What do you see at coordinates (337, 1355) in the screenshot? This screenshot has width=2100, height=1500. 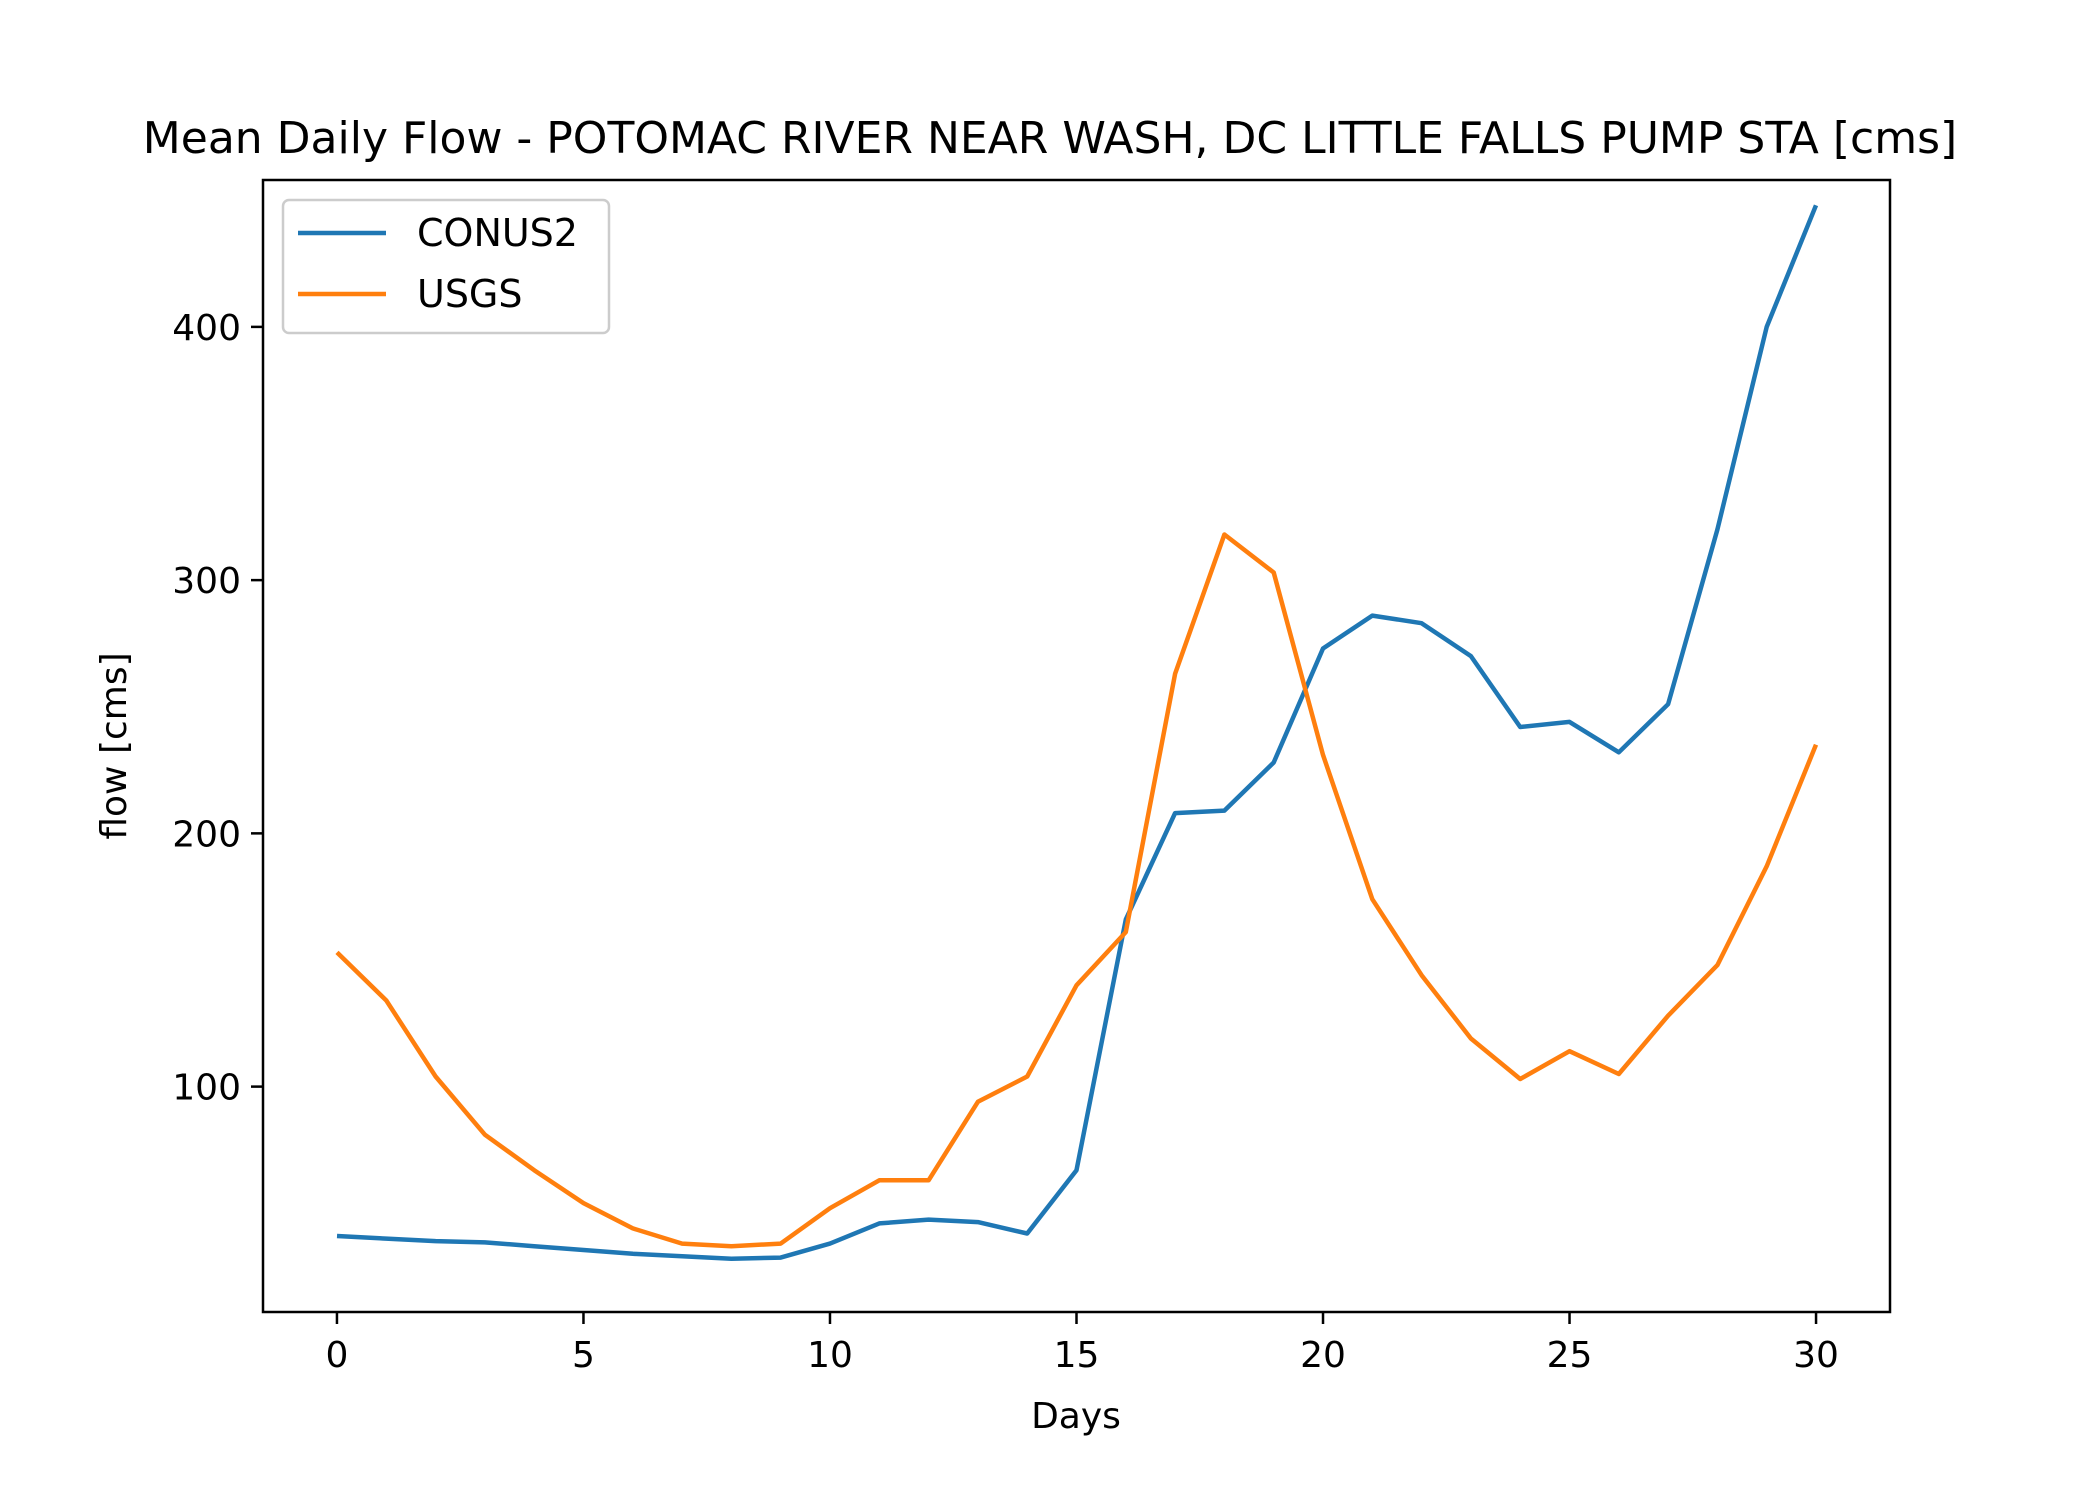 I see `x-tick-label-0: 0` at bounding box center [337, 1355].